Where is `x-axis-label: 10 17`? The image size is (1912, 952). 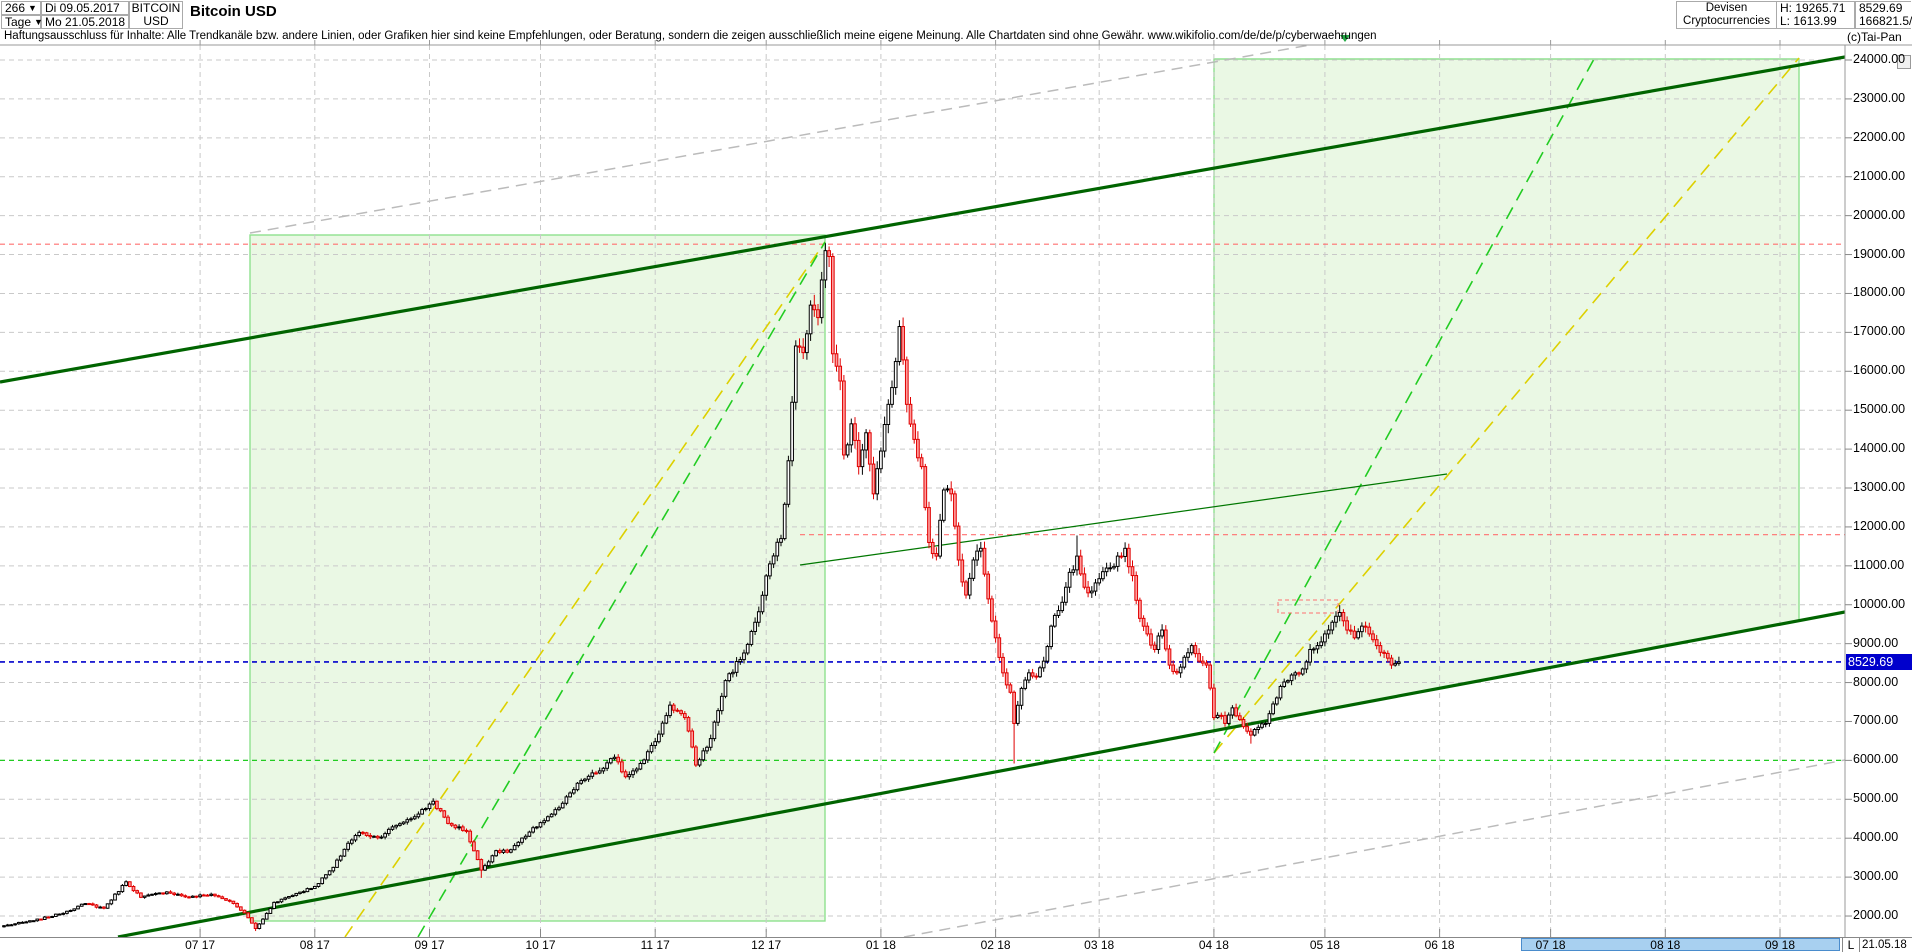 x-axis-label: 10 17 is located at coordinates (540, 945).